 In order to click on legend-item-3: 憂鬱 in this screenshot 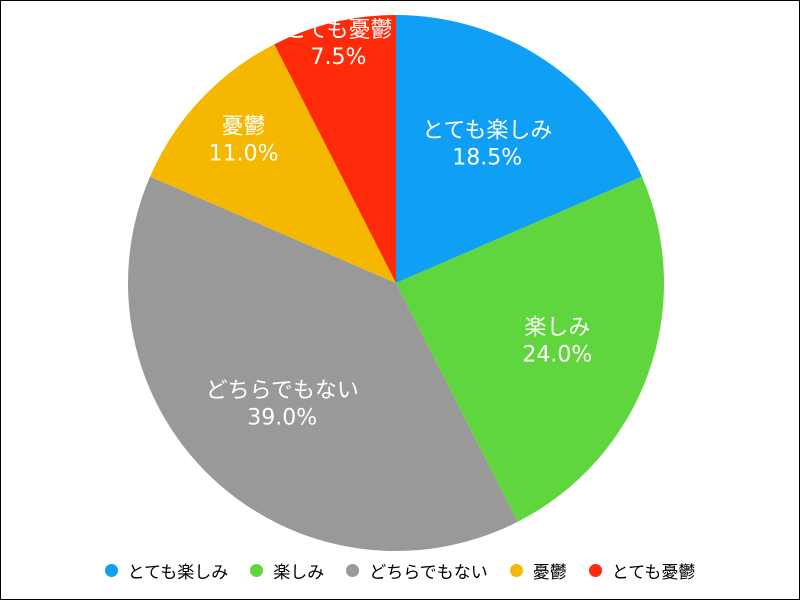, I will do `click(538, 570)`.